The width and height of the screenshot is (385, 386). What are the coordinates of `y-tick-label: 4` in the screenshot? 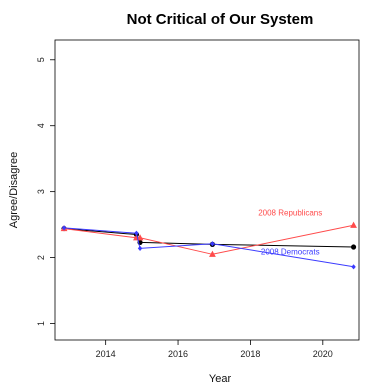 It's located at (41, 125).